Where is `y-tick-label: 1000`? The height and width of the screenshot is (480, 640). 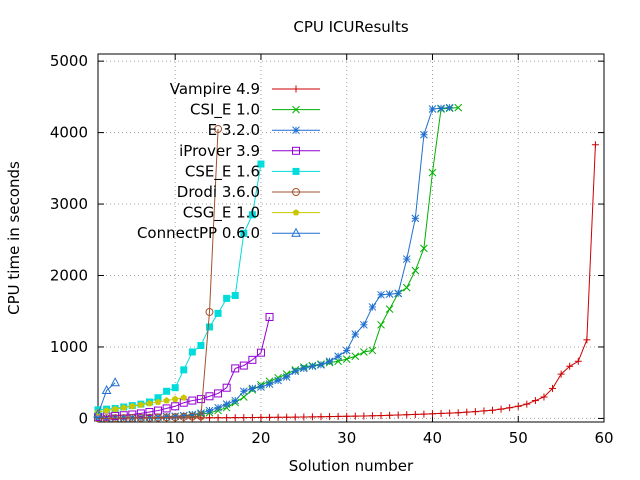
y-tick-label: 1000 is located at coordinates (69, 347).